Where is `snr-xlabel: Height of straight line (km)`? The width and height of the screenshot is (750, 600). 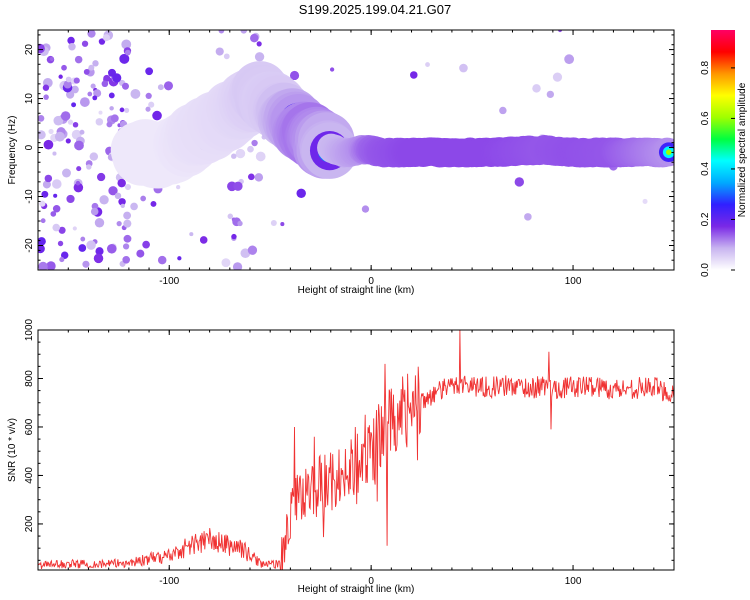
snr-xlabel: Height of straight line (km) is located at coordinates (356, 589).